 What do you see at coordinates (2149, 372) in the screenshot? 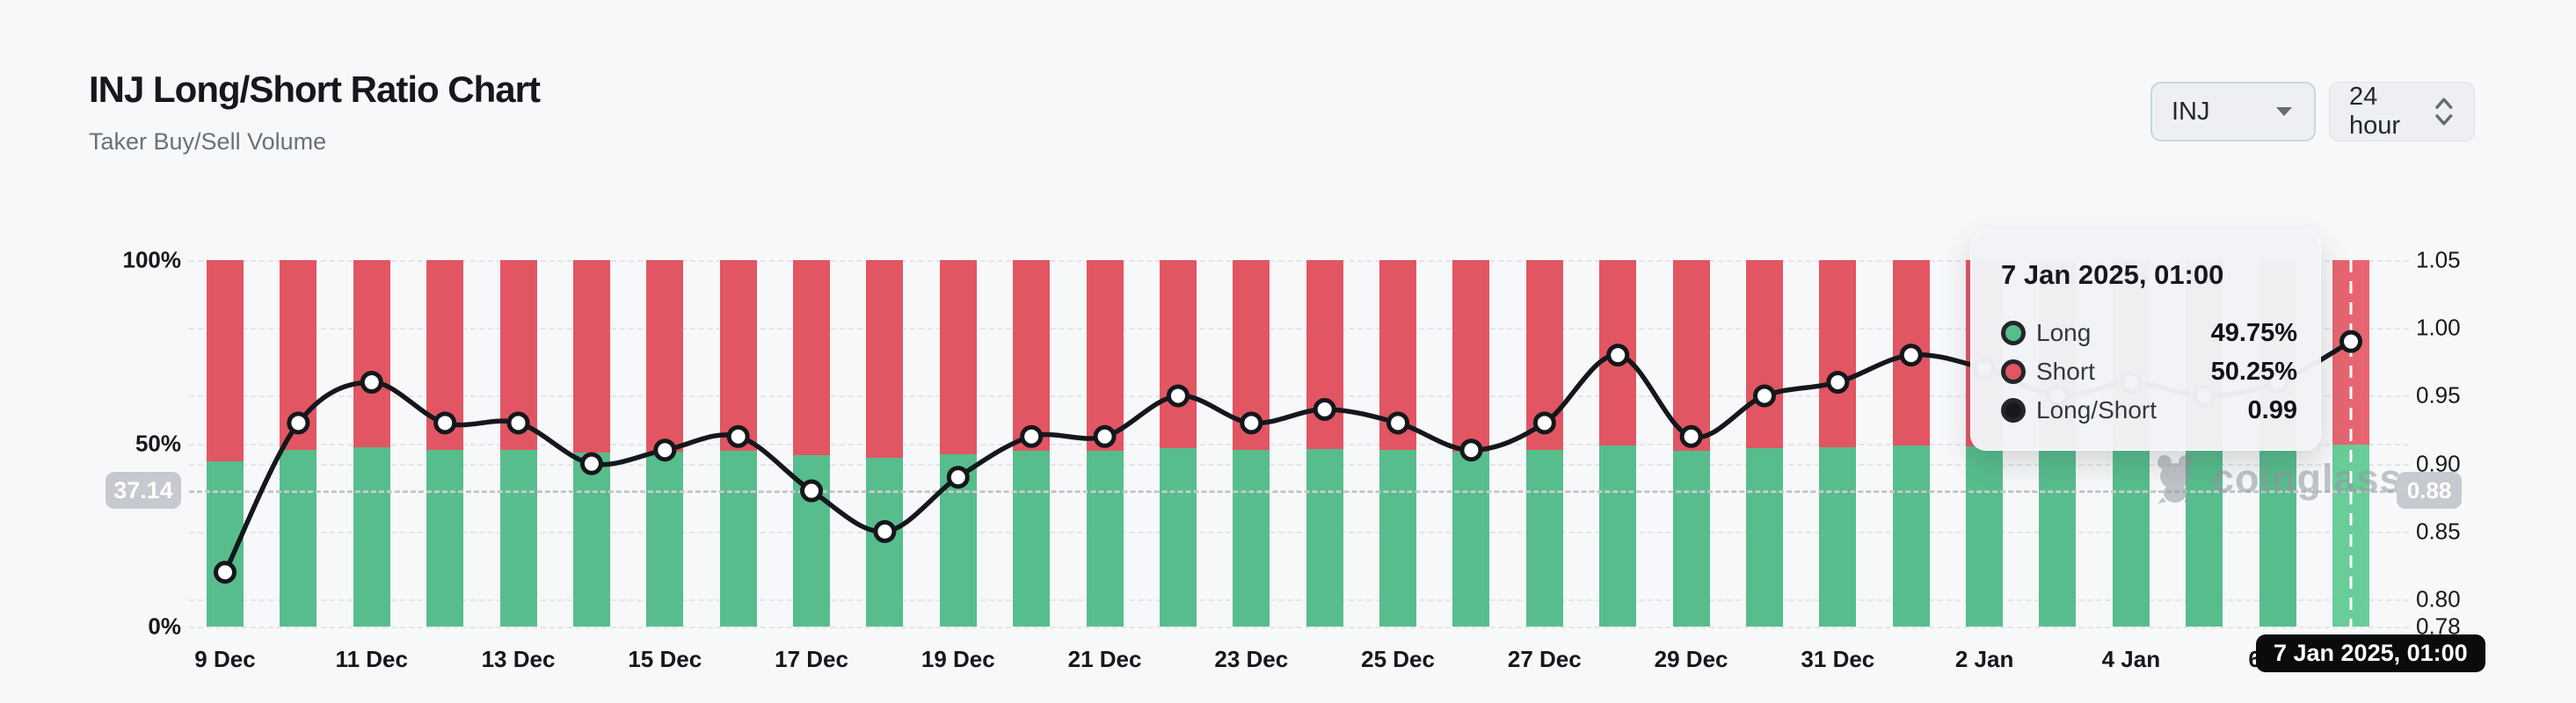
I see `tooltip-row-short: Short 50.25%` at bounding box center [2149, 372].